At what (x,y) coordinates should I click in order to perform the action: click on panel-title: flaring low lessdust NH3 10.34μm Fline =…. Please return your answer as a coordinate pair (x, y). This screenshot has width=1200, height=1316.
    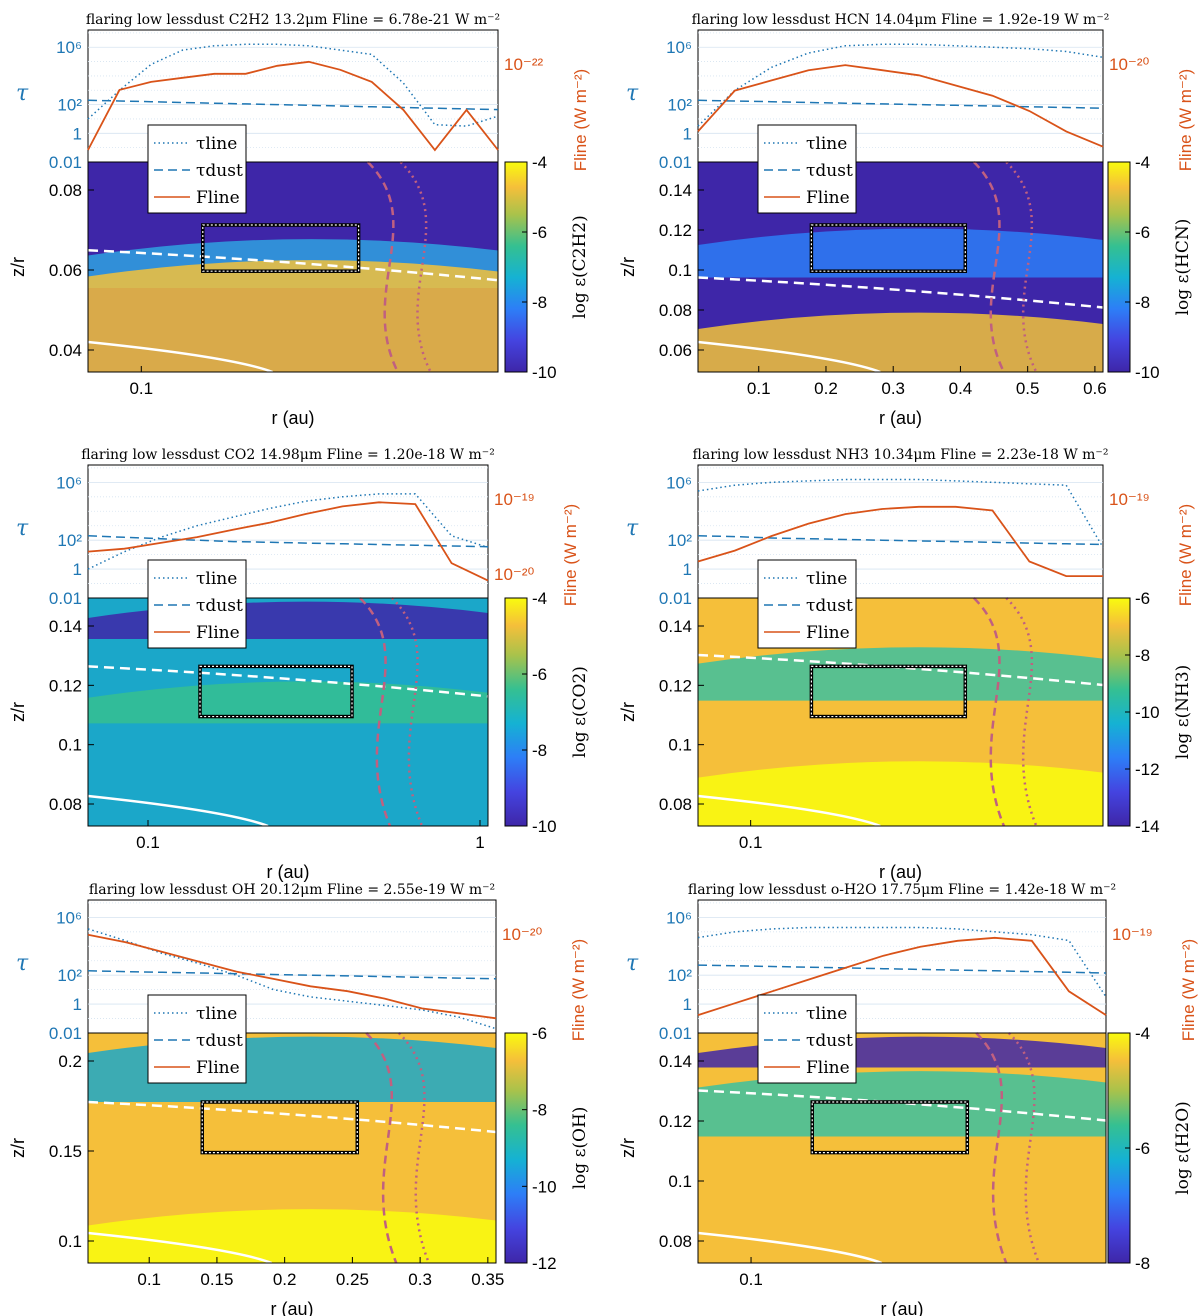
    Looking at the image, I should click on (901, 455).